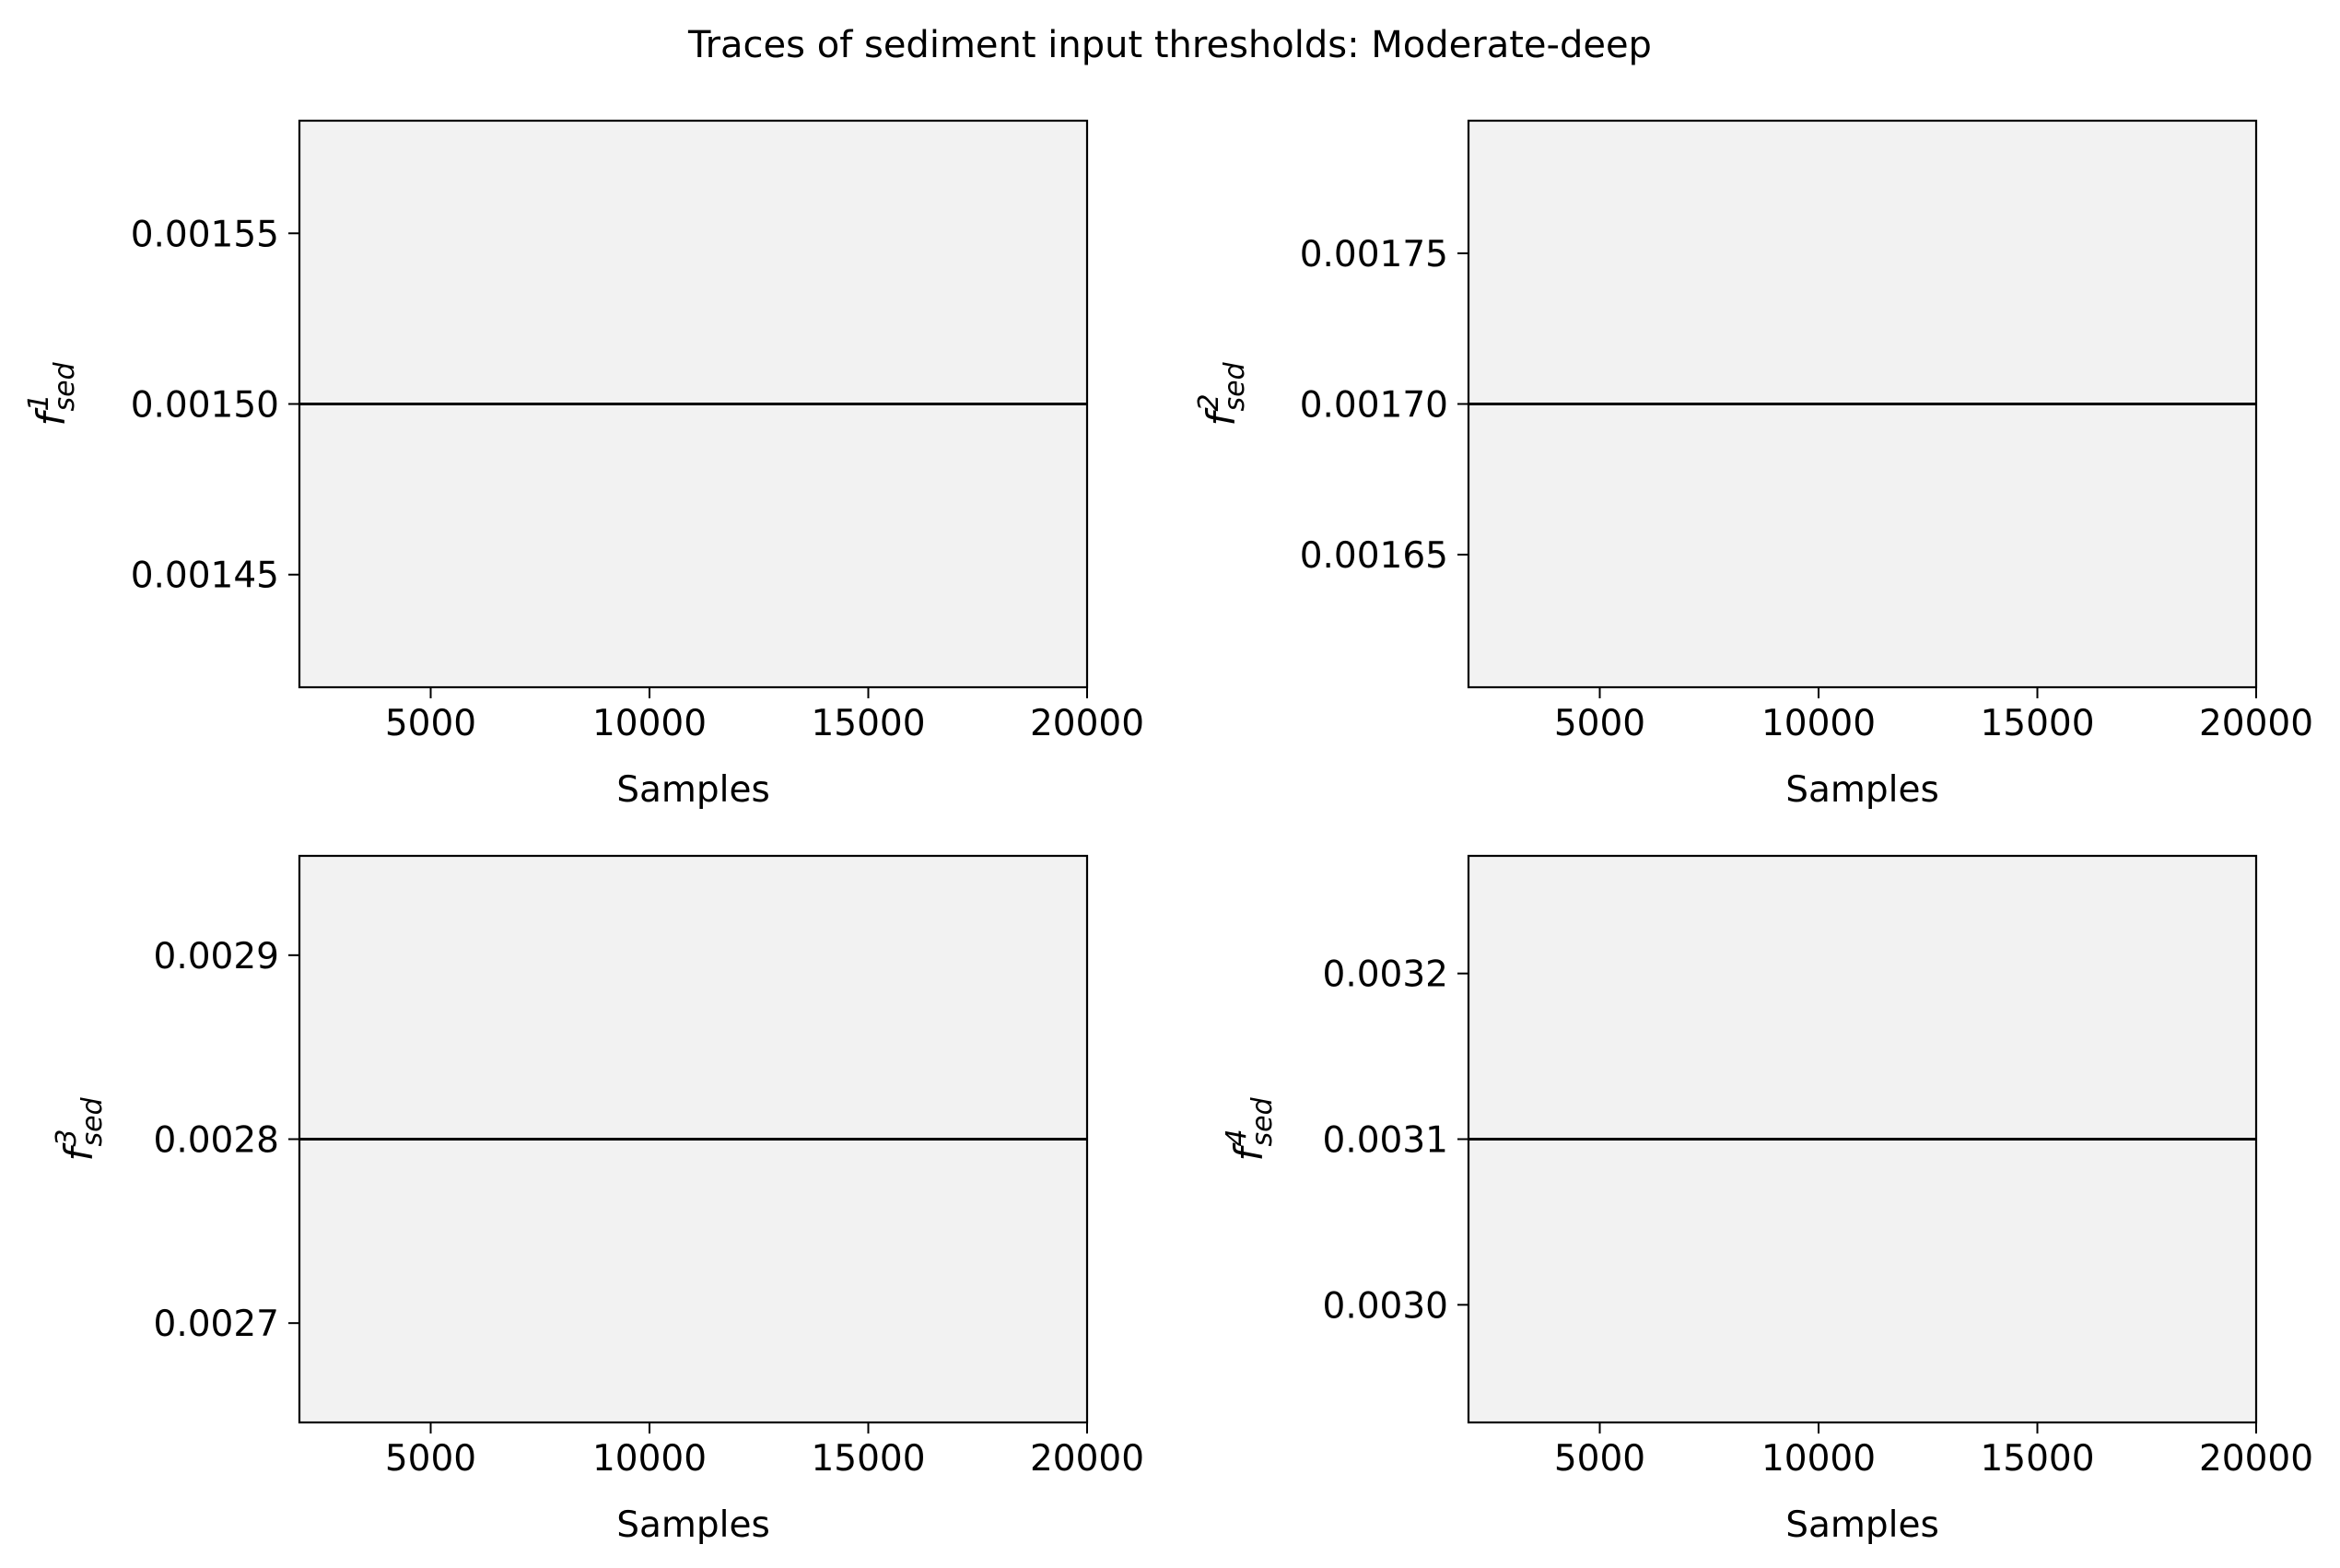 The width and height of the screenshot is (2340, 1568). I want to click on y-tick-label: 0.0032, so click(1385, 975).